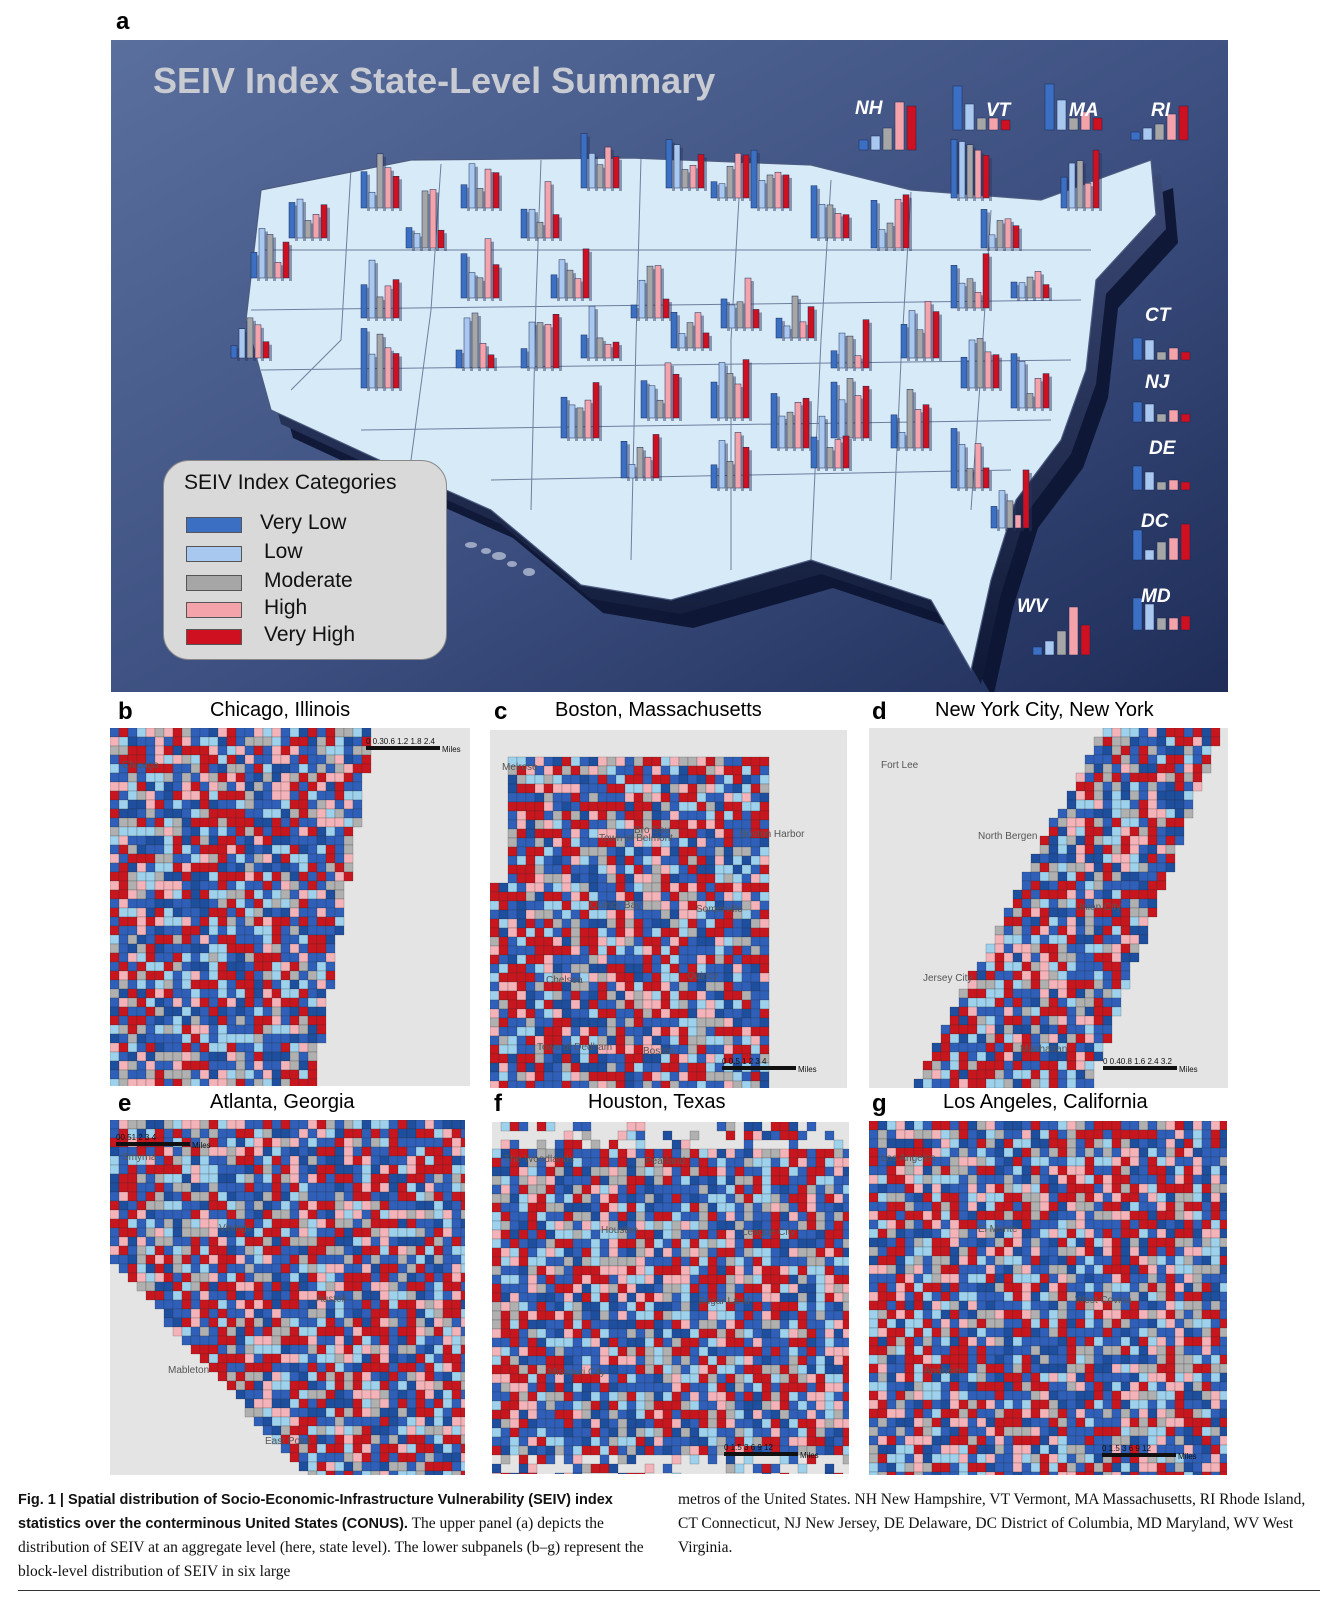 Image resolution: width=1338 pixels, height=1600 pixels. Describe the element at coordinates (290, 482) in the screenshot. I see `legend-title: SEIV Index Categories` at that location.